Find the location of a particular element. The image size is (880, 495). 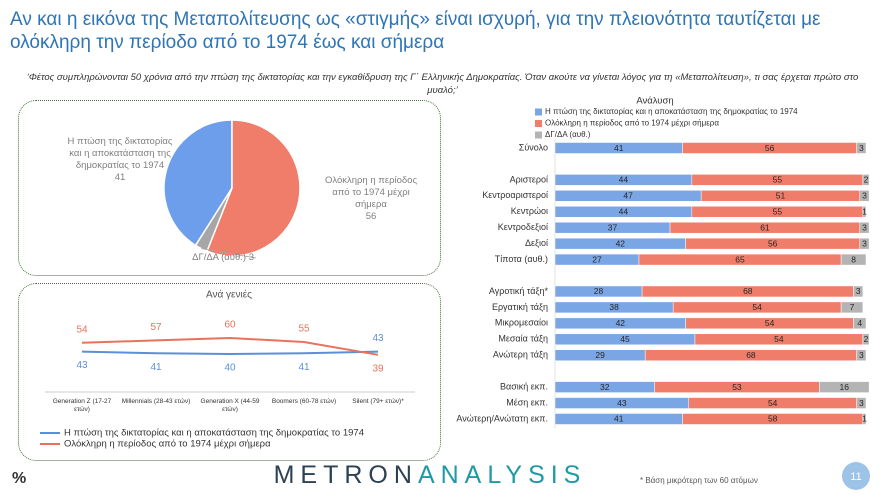

y-tick-label: Αριστεροί is located at coordinates (529, 179).